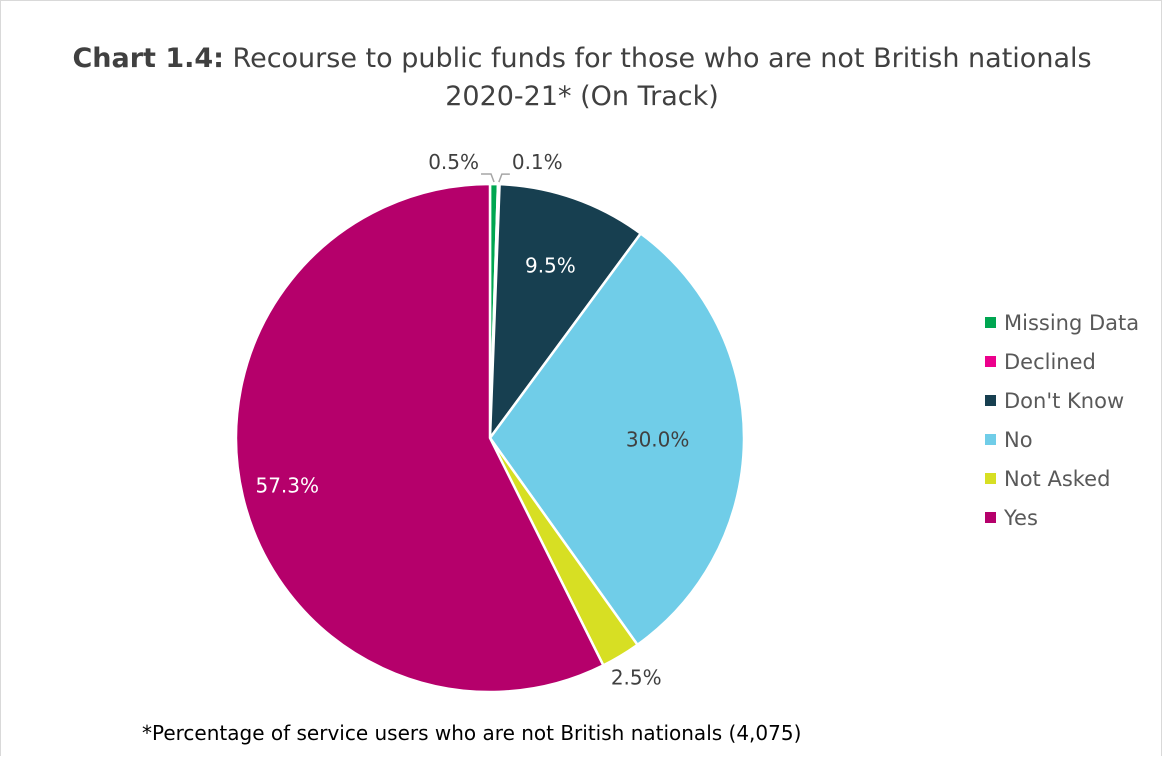 This screenshot has width=1164, height=758. What do you see at coordinates (990, 439) in the screenshot?
I see `legend-swatch-no` at bounding box center [990, 439].